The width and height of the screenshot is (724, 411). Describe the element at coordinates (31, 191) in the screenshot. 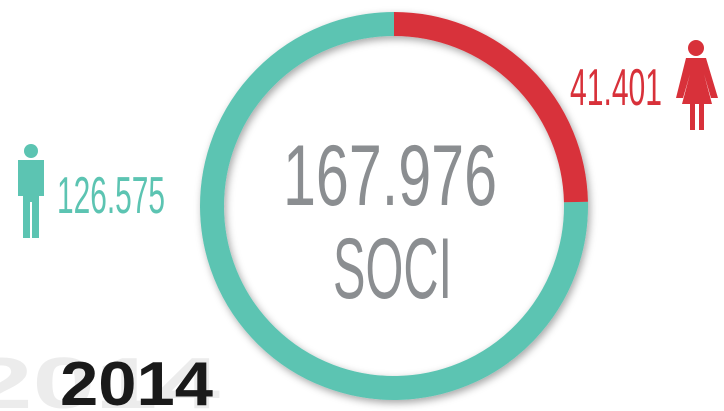

I see `man-icon` at that location.